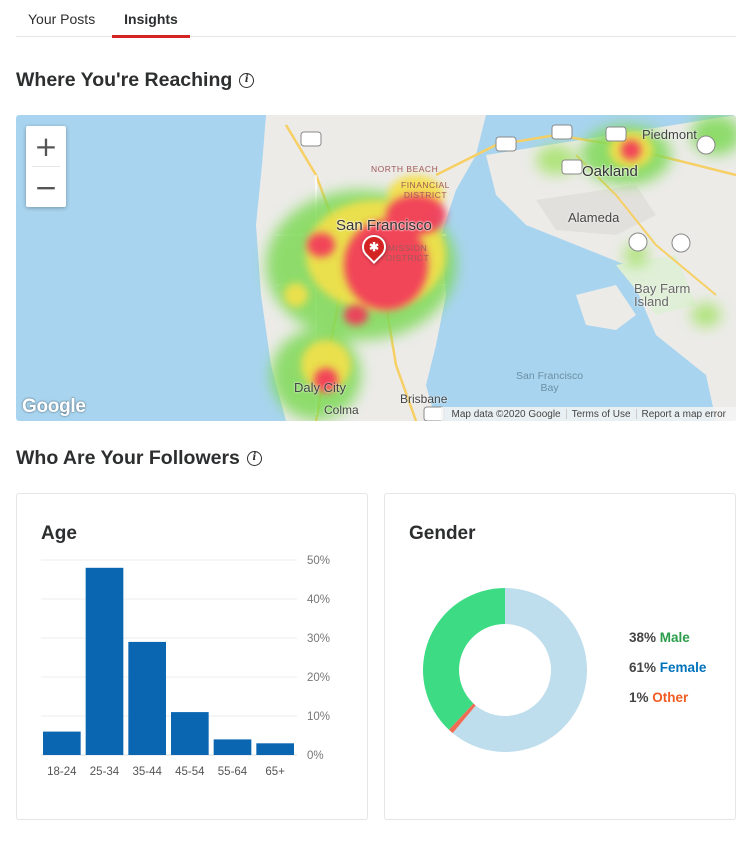 This screenshot has height=841, width=748. Describe the element at coordinates (320, 387) in the screenshot. I see `label-daly-city: Daly City` at that location.